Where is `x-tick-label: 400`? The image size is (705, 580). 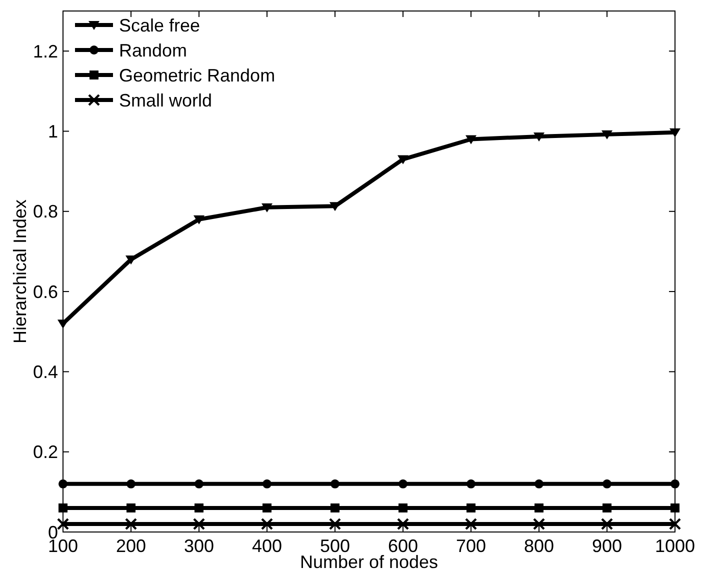
x-tick-label: 400 is located at coordinates (267, 546).